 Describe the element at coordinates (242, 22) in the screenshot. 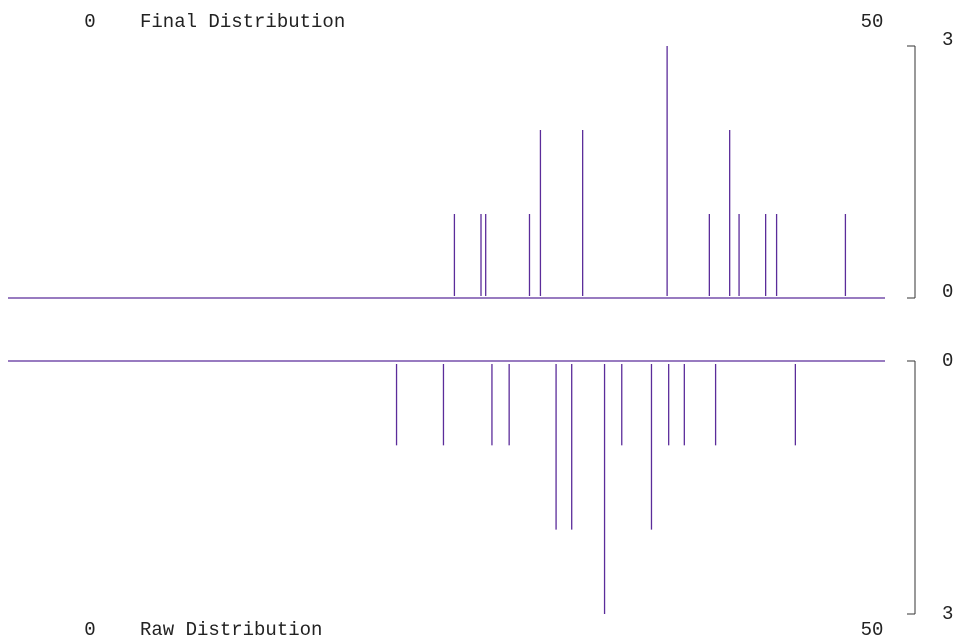

I see `chart-title: Final Distribution` at that location.